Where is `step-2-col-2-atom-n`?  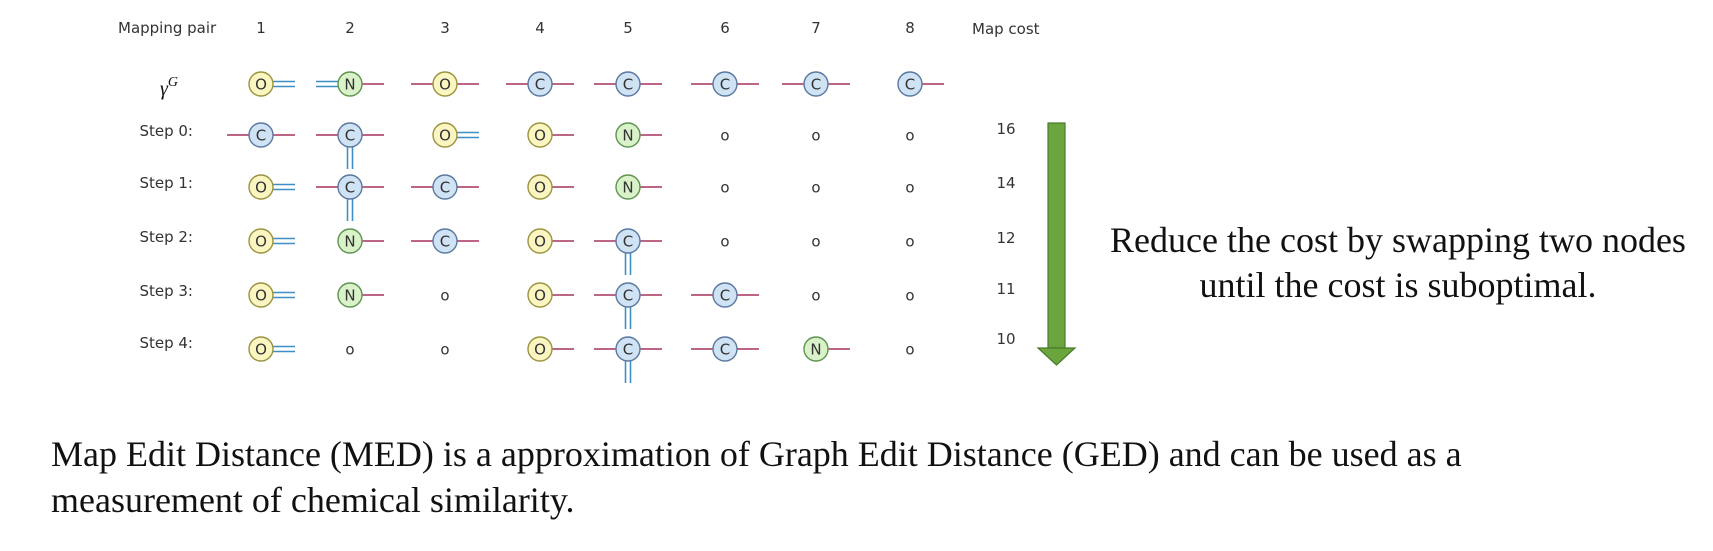
step-2-col-2-atom-n is located at coordinates (350, 241).